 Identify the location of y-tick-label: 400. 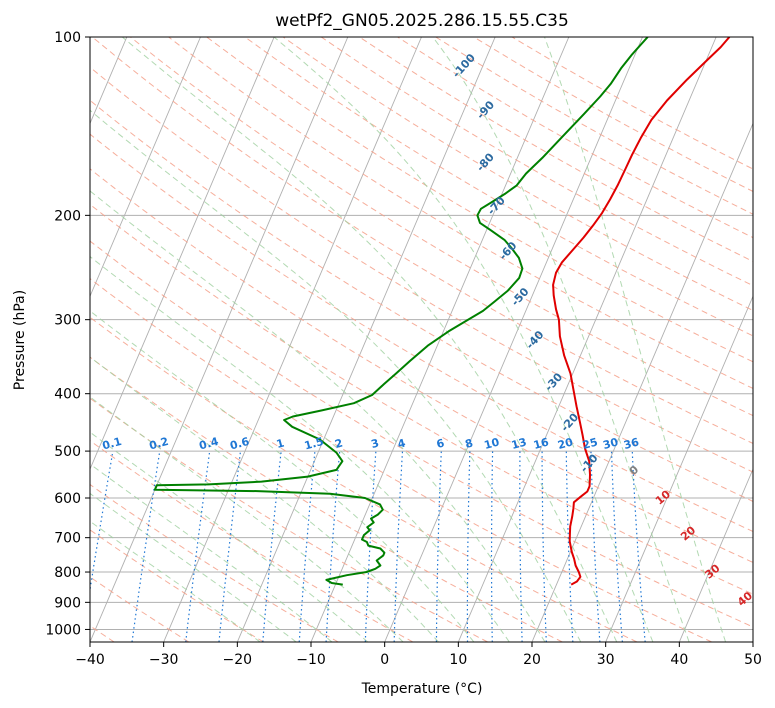
(67, 395).